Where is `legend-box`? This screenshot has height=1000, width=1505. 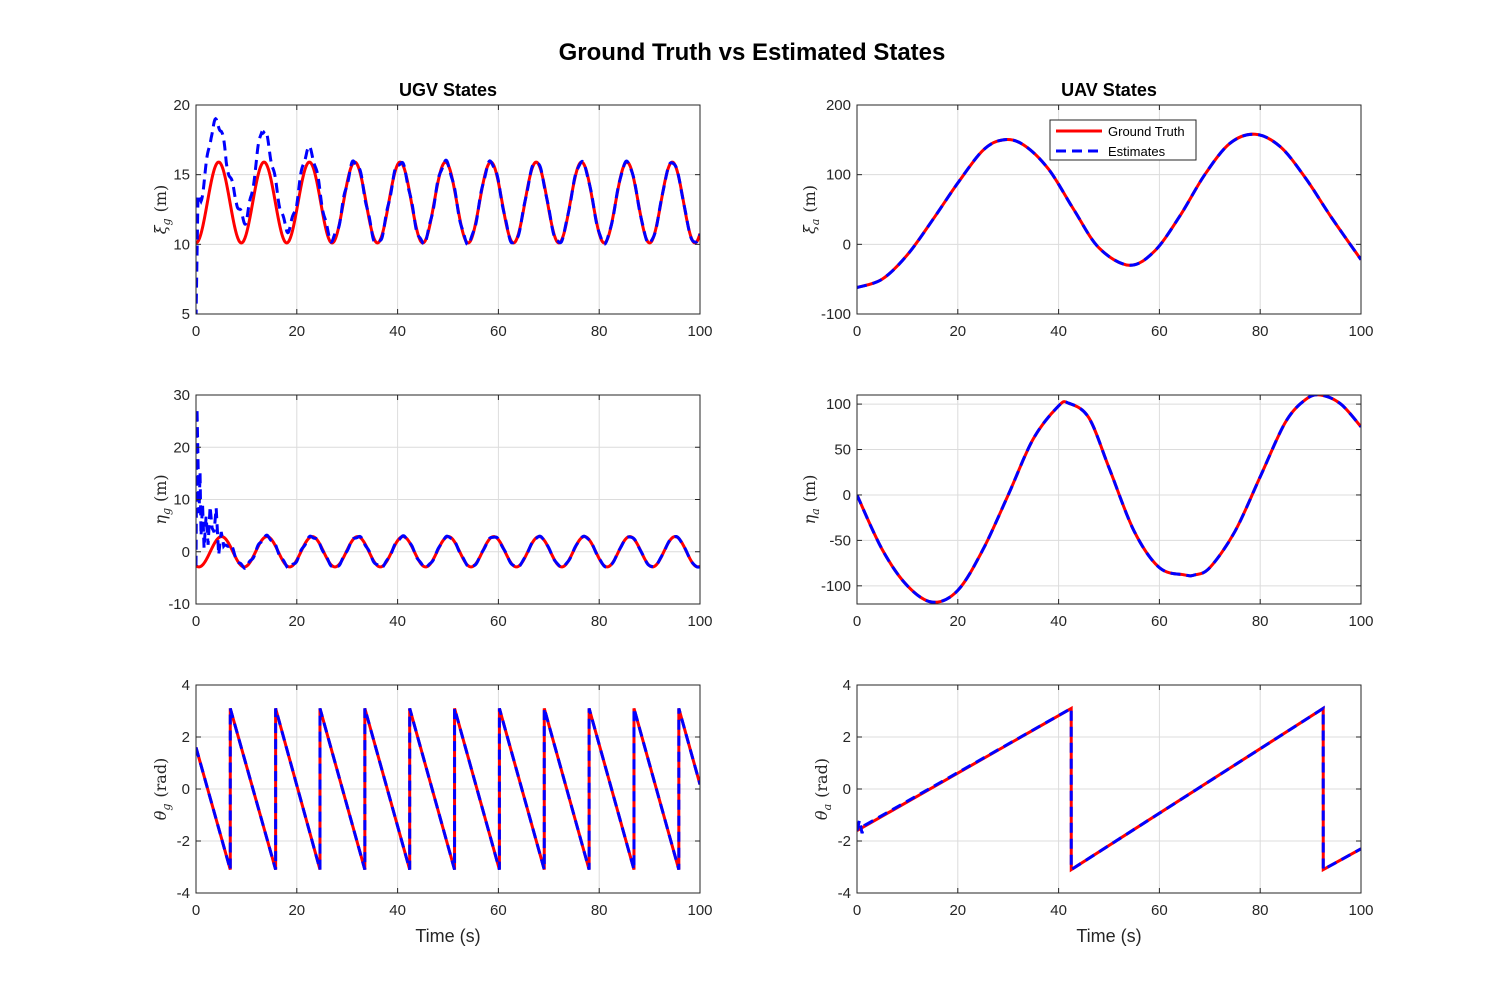 legend-box is located at coordinates (1123, 140).